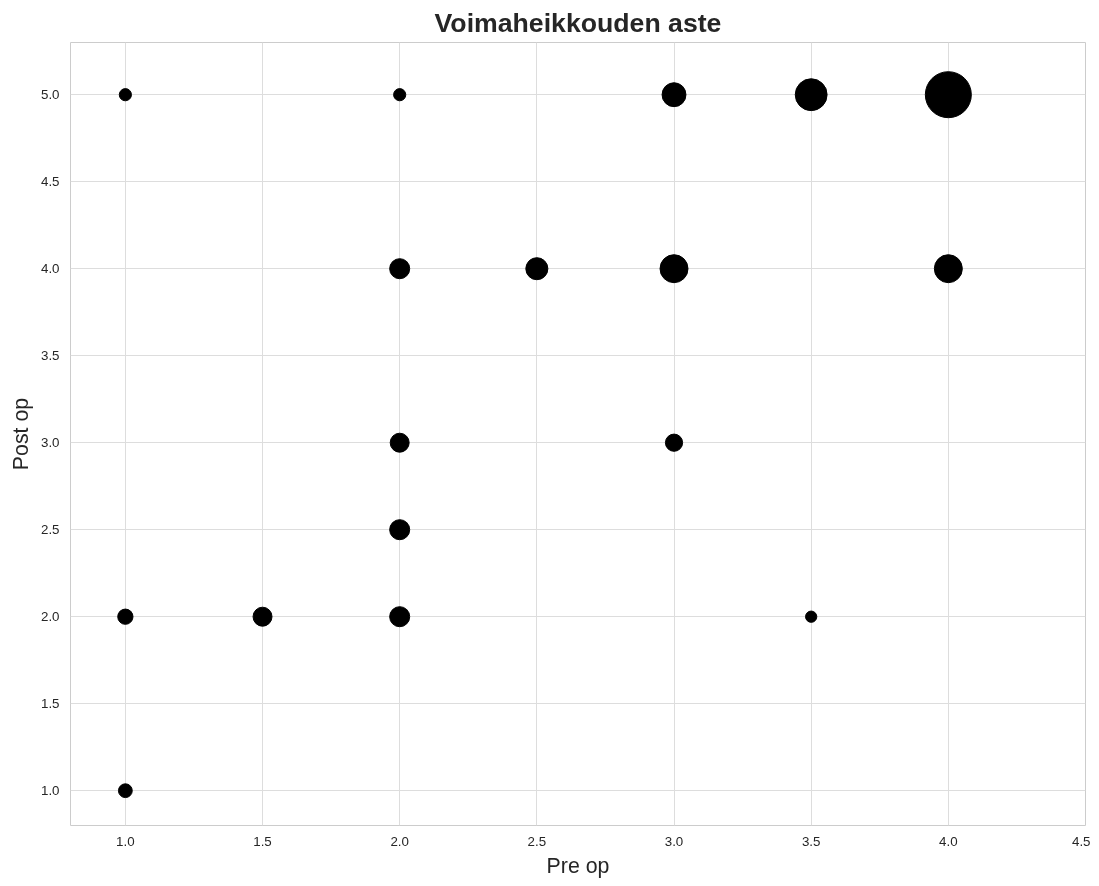  What do you see at coordinates (50, 443) in the screenshot?
I see `y-tick-label: 3.0` at bounding box center [50, 443].